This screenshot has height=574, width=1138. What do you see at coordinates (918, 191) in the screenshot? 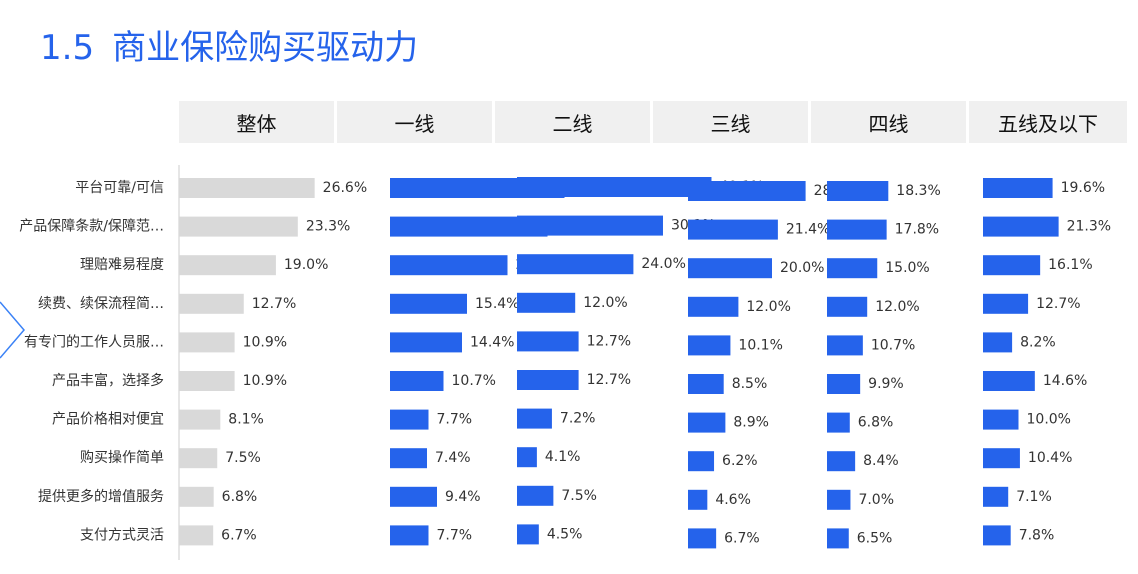
I see `data-label: 18.3%` at bounding box center [918, 191].